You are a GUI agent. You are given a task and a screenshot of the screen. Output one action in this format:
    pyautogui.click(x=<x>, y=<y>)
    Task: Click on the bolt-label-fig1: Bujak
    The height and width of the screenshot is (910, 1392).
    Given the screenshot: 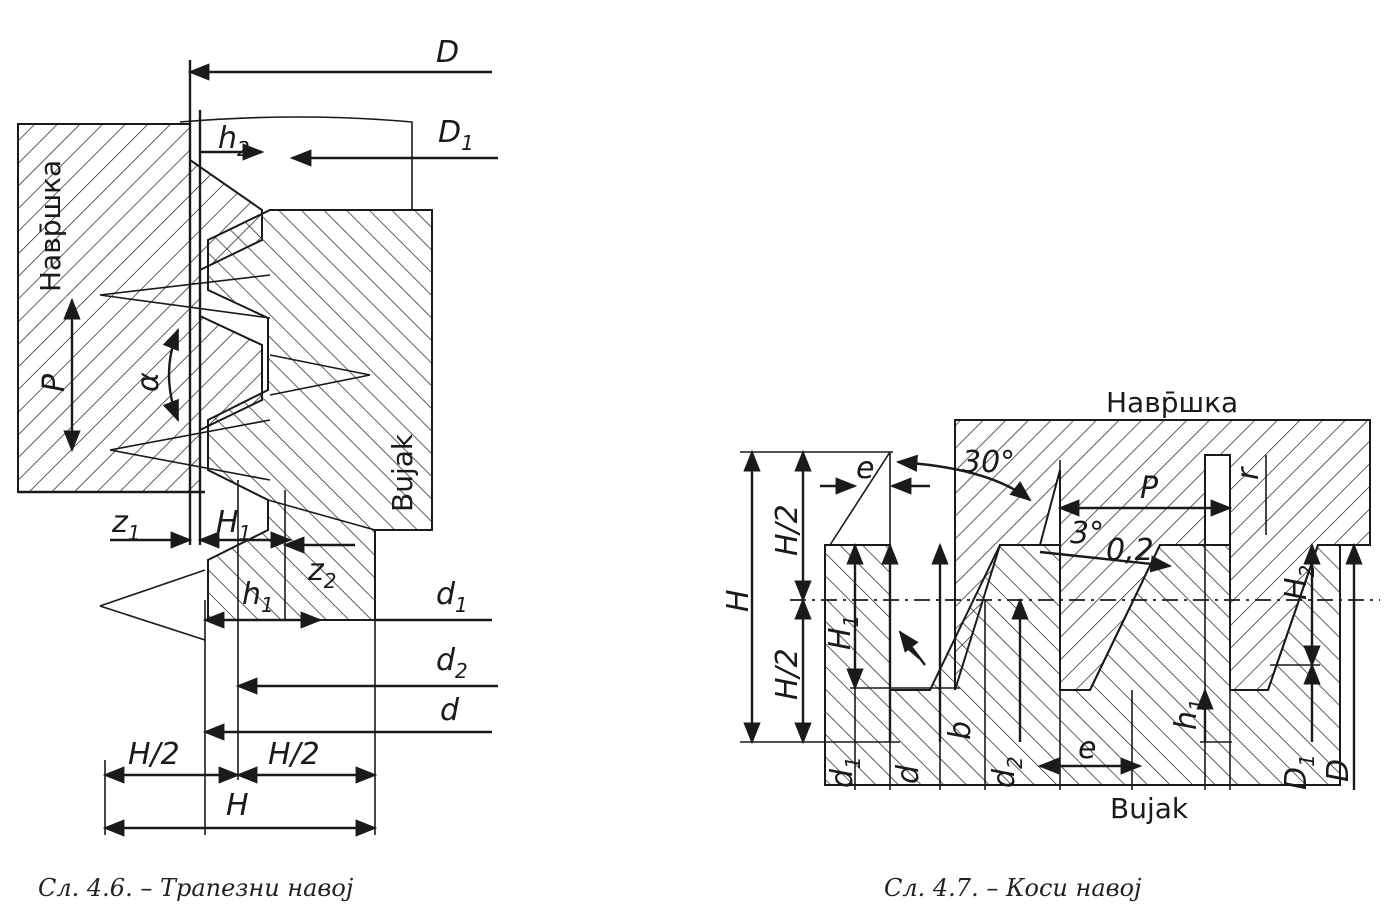 What is the action you would take?
    pyautogui.click(x=402, y=472)
    